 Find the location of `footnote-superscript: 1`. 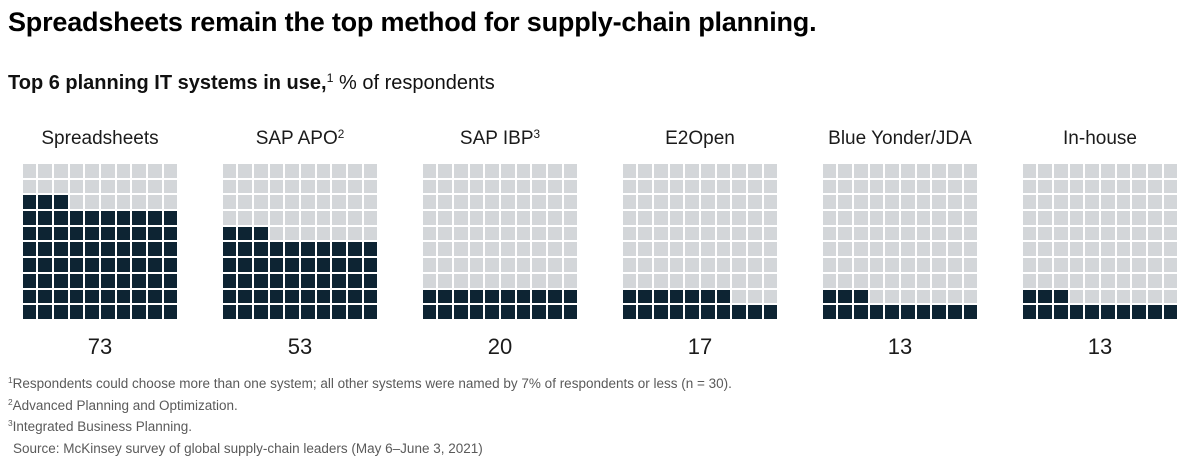

footnote-superscript: 1 is located at coordinates (10, 380).